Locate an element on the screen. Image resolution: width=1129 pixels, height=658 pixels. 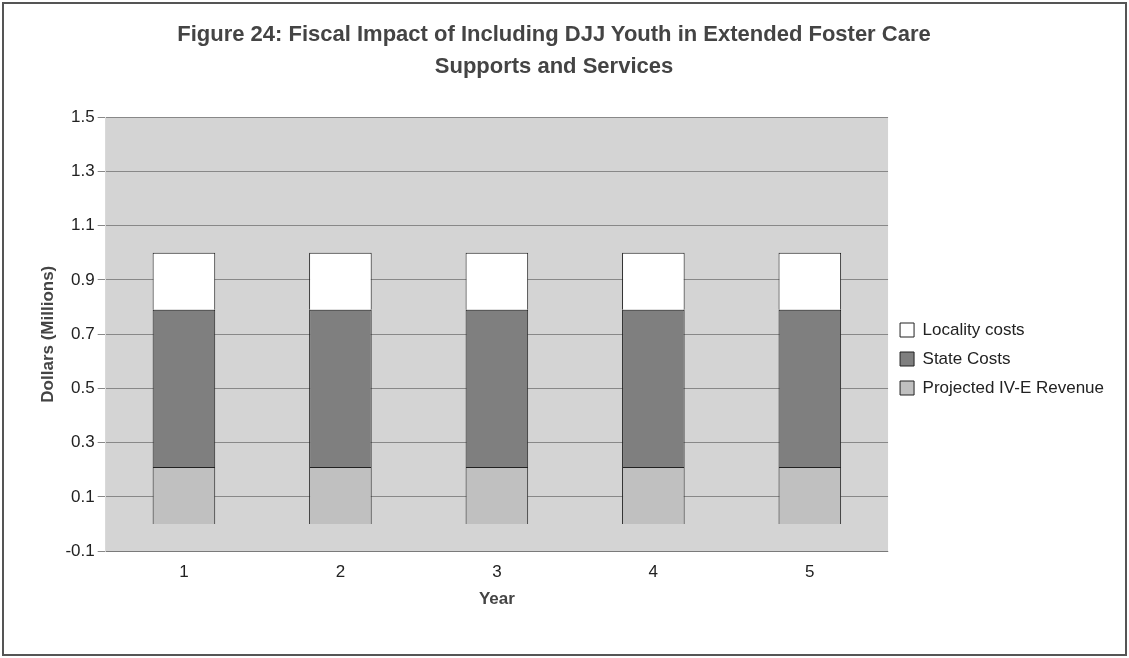
y-tick-label: 1.3 is located at coordinates (83, 171).